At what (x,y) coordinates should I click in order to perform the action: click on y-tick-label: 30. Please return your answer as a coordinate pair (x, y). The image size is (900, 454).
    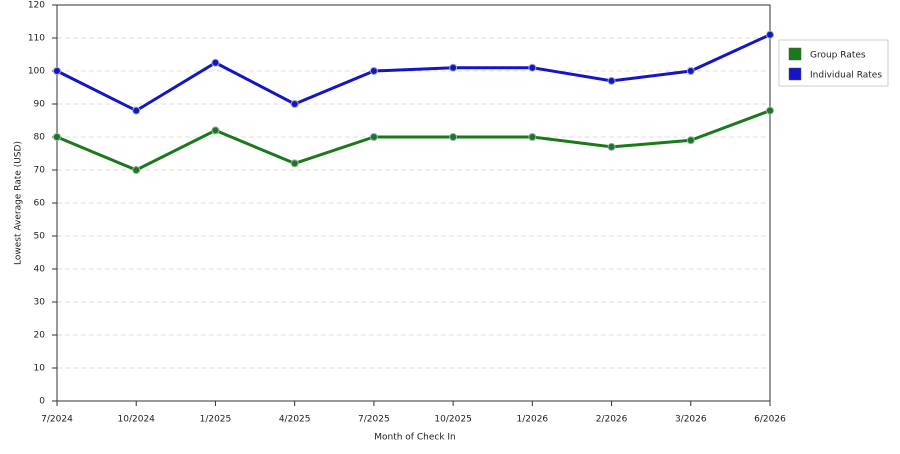
    Looking at the image, I should click on (40, 303).